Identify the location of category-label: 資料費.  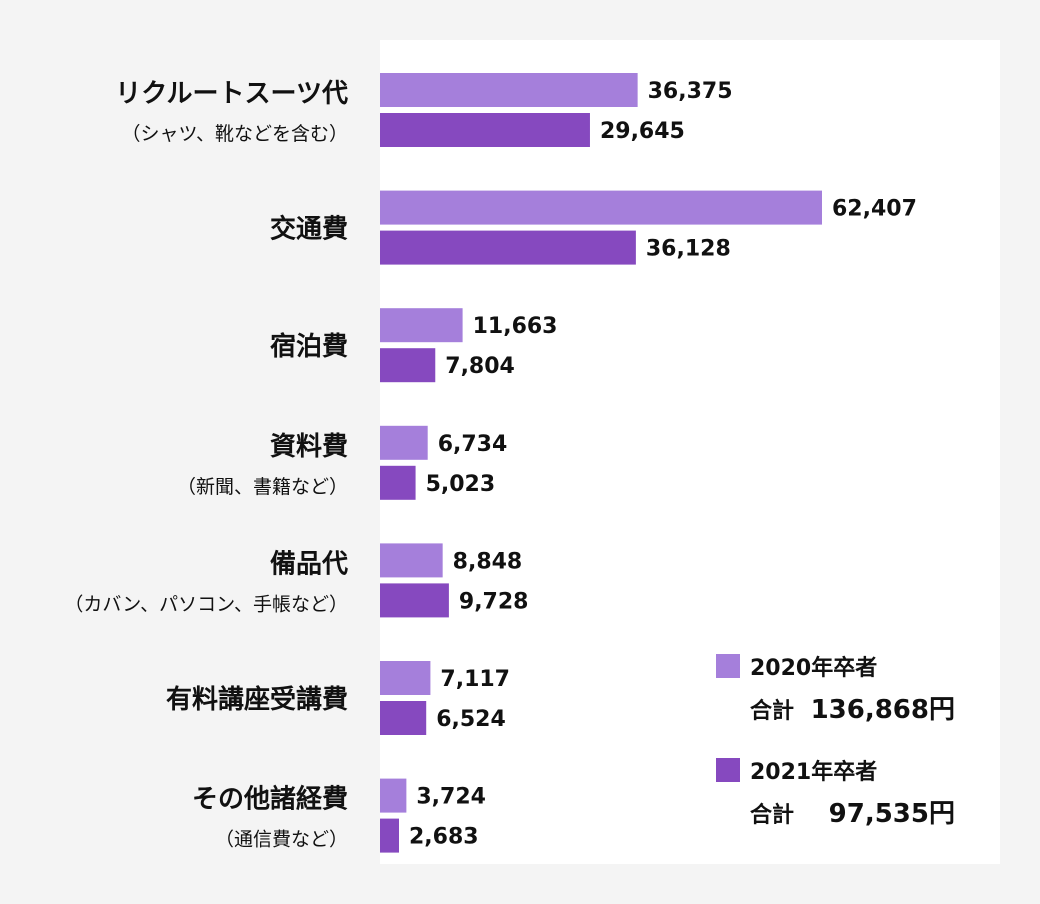
(309, 447).